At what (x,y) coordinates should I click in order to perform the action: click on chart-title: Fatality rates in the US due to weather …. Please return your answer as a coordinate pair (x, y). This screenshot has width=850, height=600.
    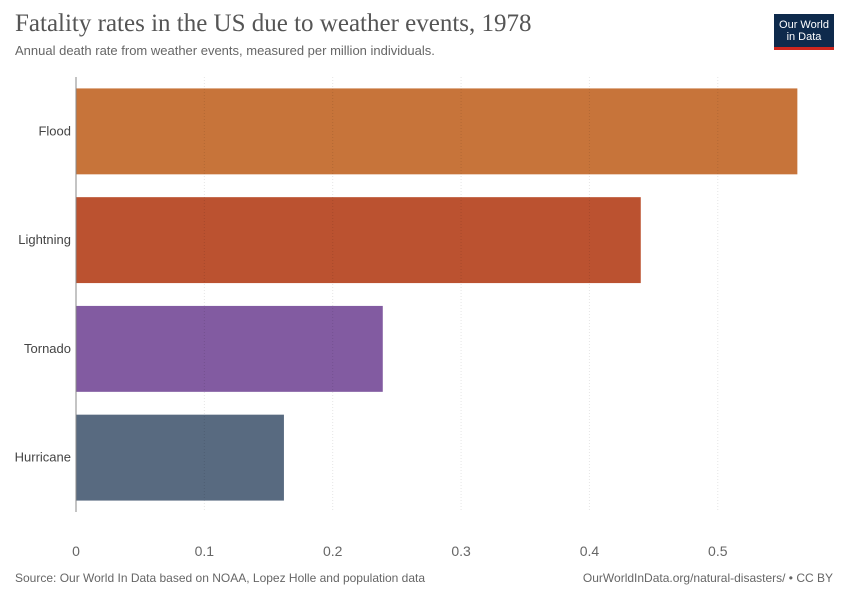
    Looking at the image, I should click on (273, 23).